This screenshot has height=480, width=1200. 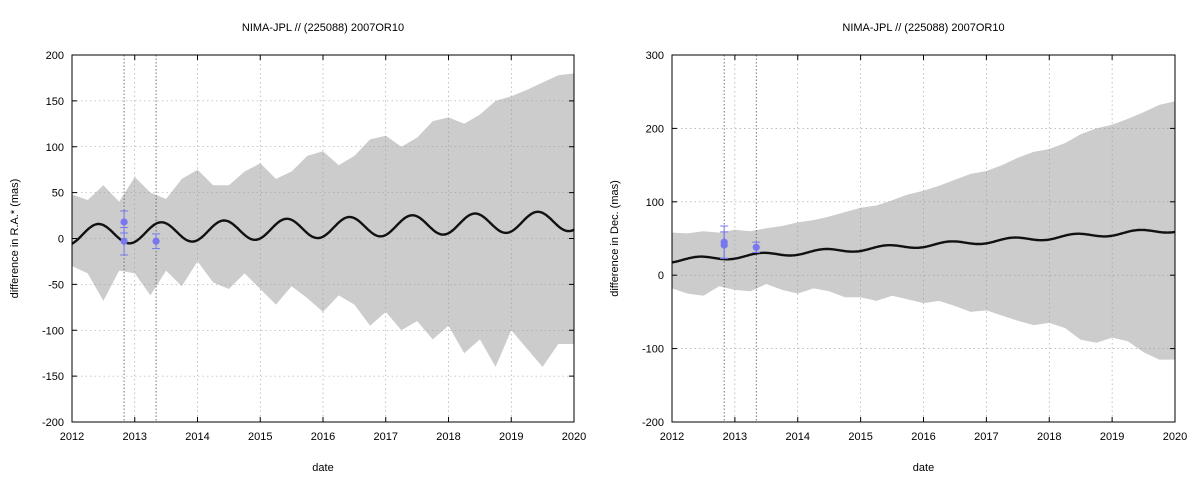 What do you see at coordinates (55, 102) in the screenshot?
I see `y-tick-label: 150` at bounding box center [55, 102].